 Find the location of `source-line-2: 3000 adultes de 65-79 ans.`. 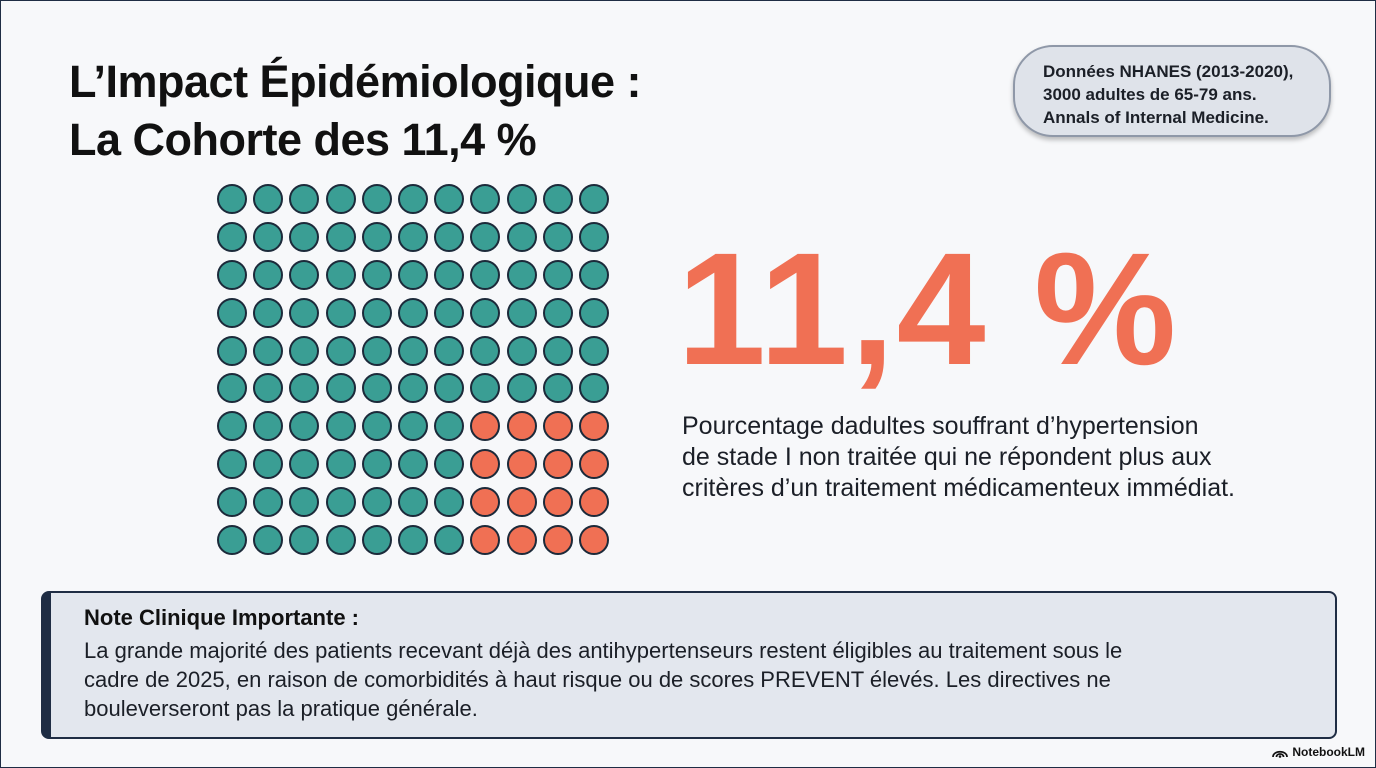

source-line-2: 3000 adultes de 65-79 ans. is located at coordinates (1150, 94).